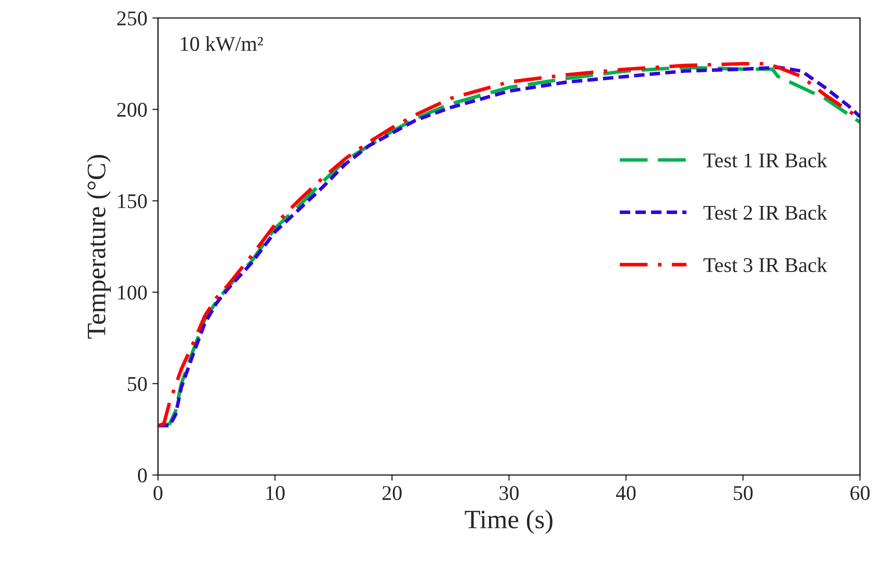 This screenshot has height=564, width=874. Describe the element at coordinates (158, 493) in the screenshot. I see `x-tick-label: 0` at that location.